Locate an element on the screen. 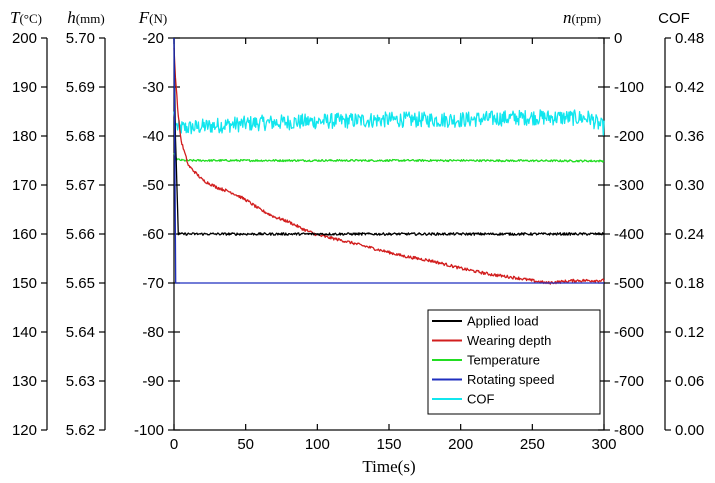 Image resolution: width=715 pixels, height=483 pixels. t-axis-tick-label: 190 is located at coordinates (24, 87).